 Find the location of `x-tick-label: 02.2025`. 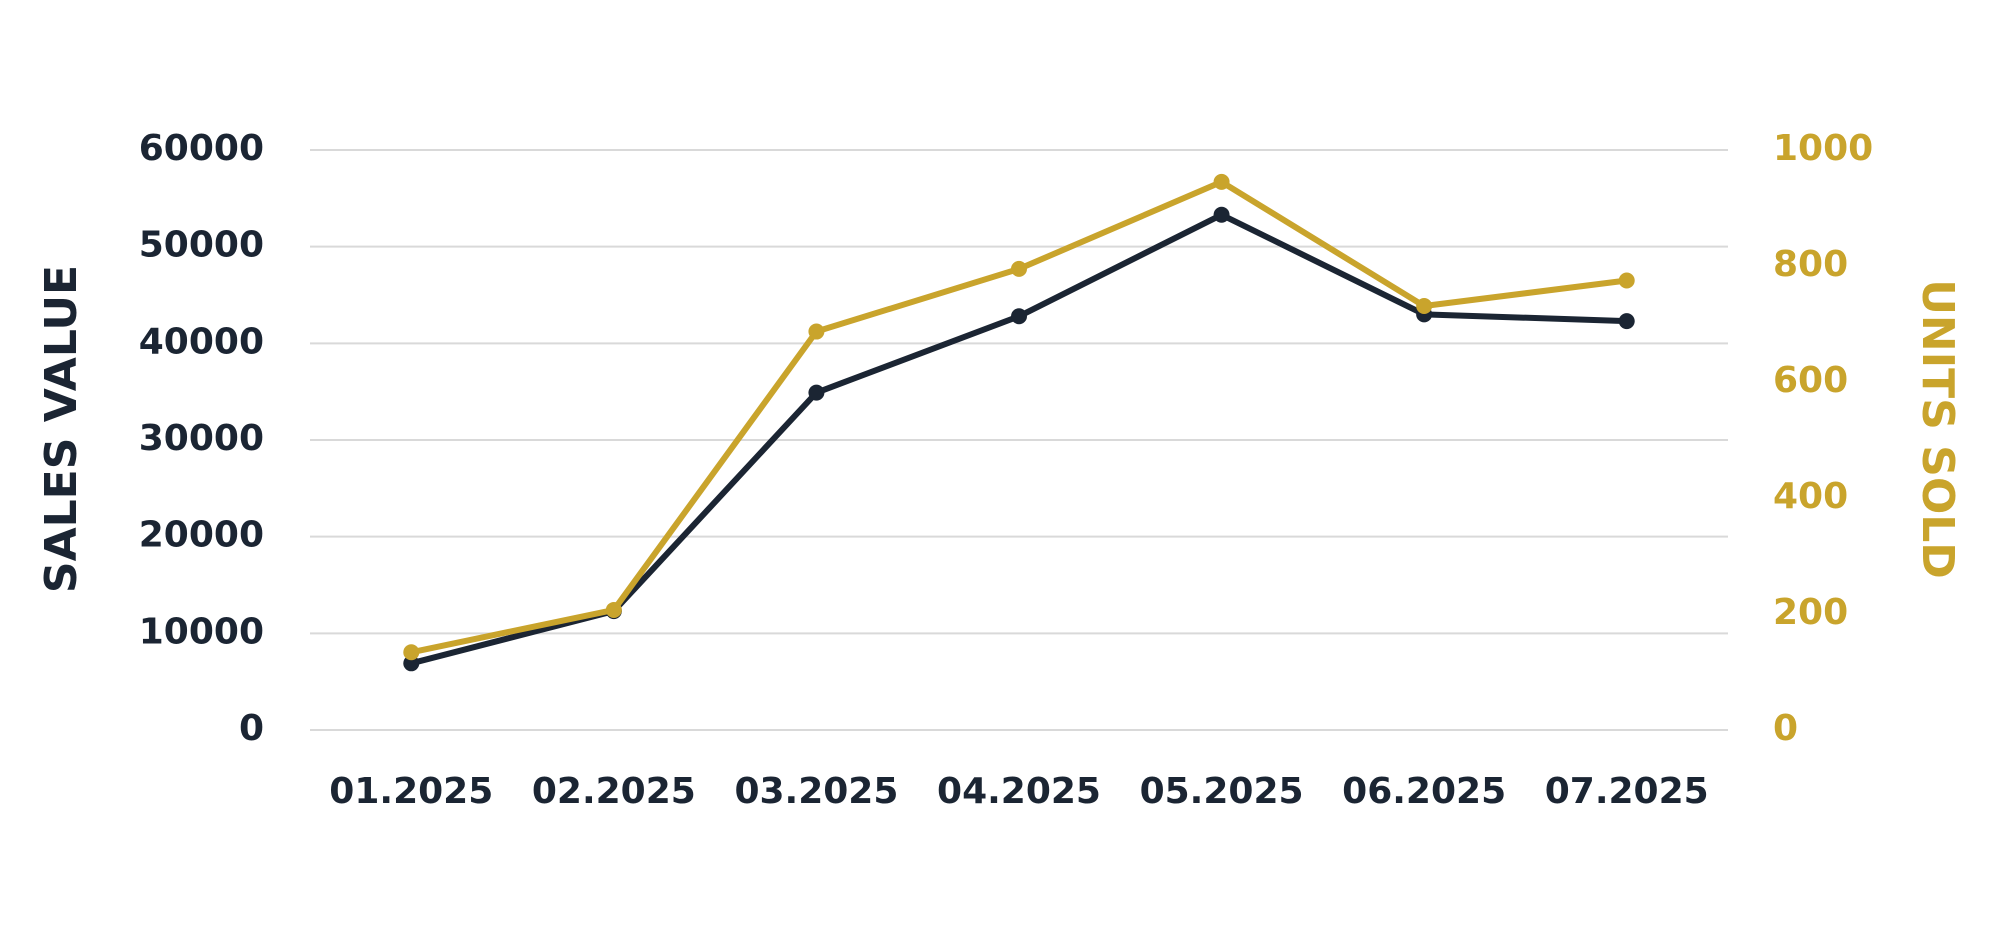

x-tick-label: 02.2025 is located at coordinates (614, 791).